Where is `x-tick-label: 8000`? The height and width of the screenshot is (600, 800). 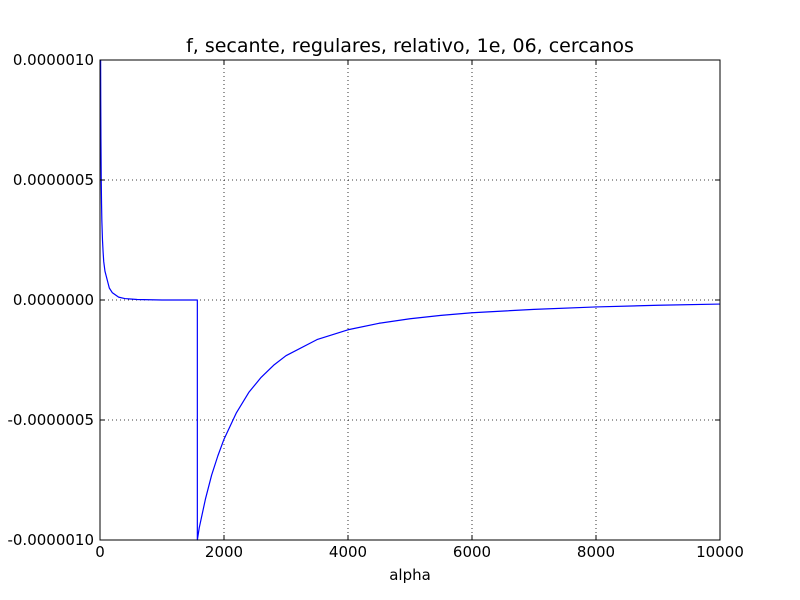
x-tick-label: 8000 is located at coordinates (596, 552).